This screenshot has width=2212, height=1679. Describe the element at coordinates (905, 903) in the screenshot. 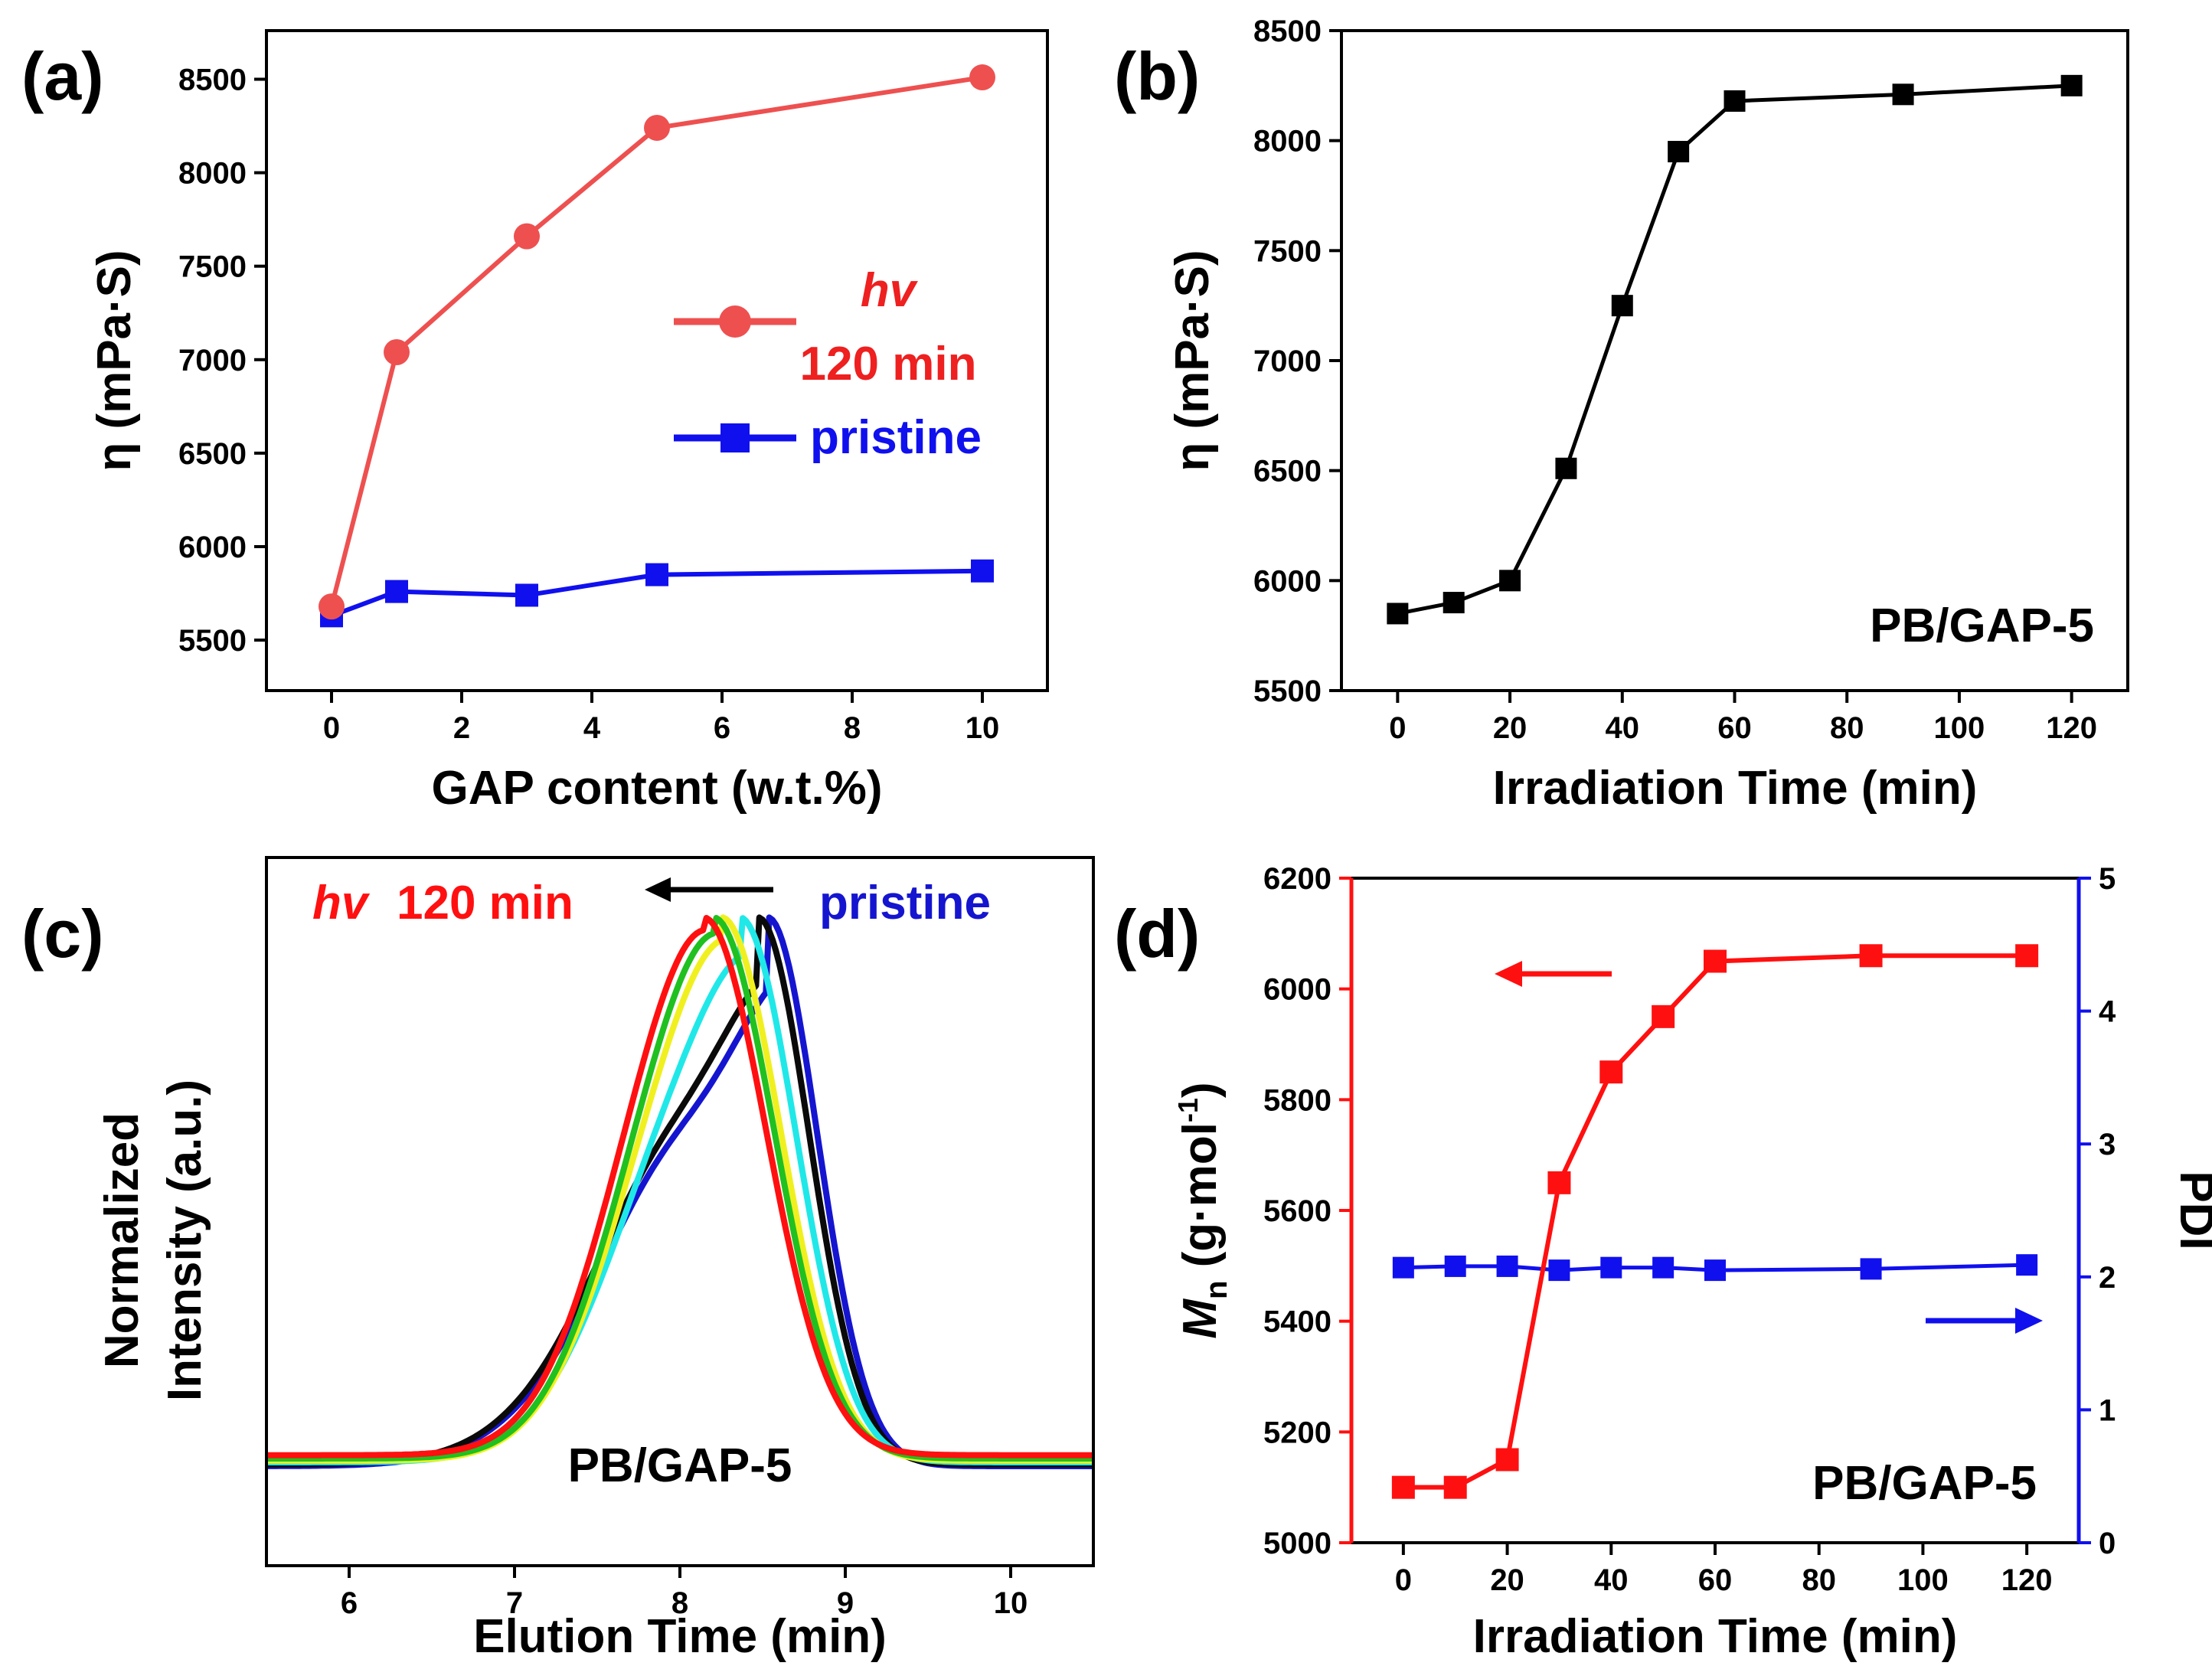

I see `panel-c-pristine-label: pristine` at that location.